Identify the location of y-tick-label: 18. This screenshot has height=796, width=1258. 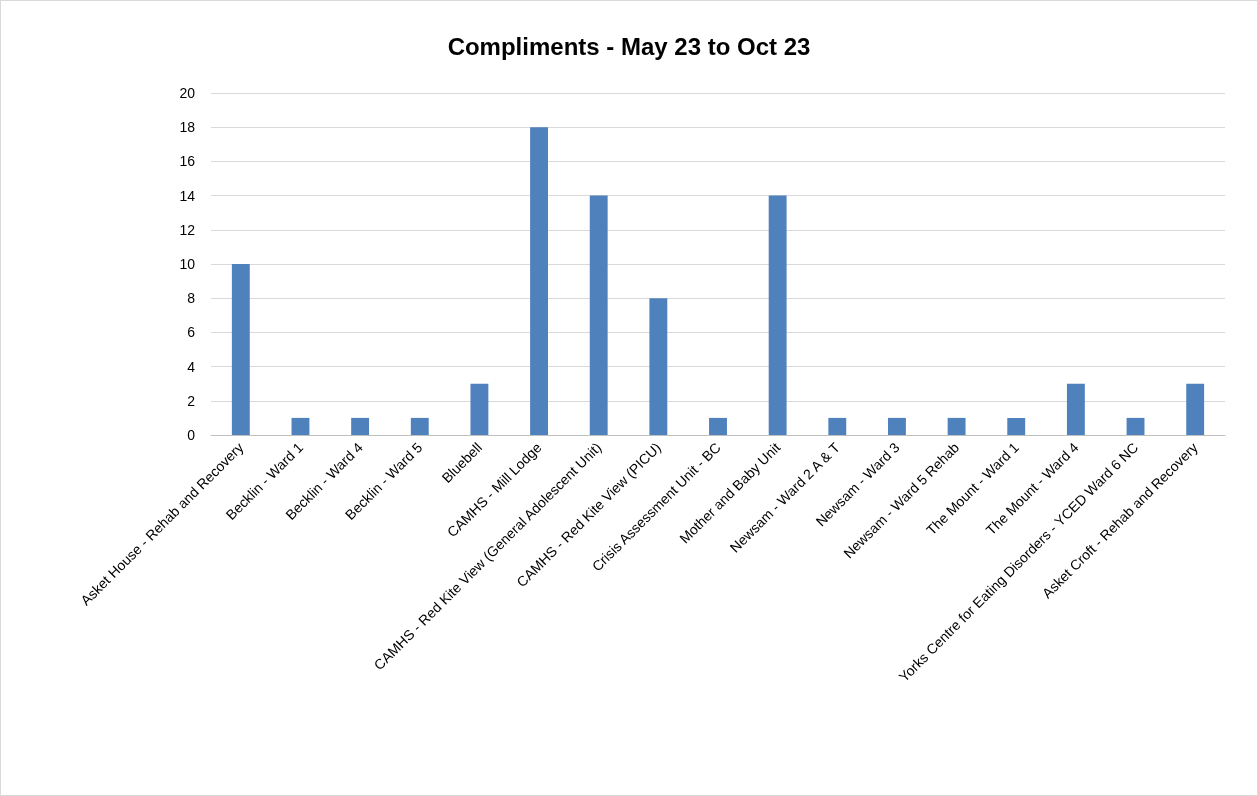
(187, 127).